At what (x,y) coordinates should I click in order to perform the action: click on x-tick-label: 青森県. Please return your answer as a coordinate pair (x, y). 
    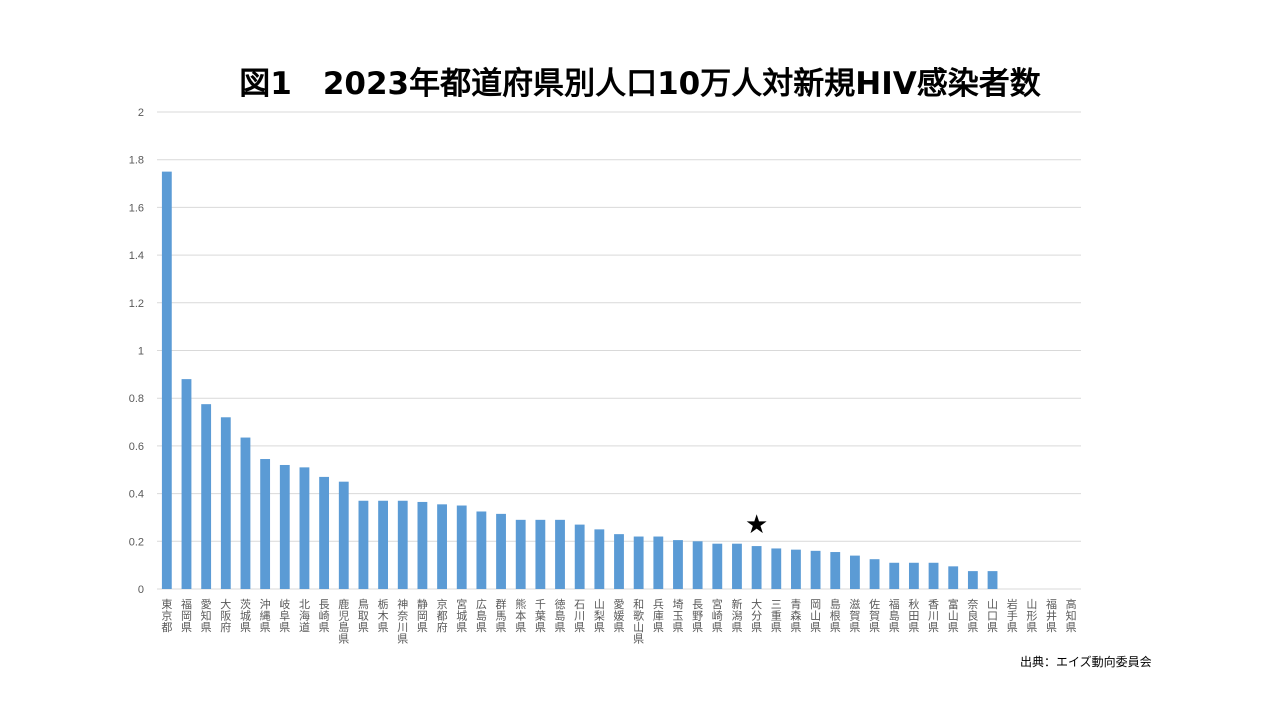
    Looking at the image, I should click on (795, 616).